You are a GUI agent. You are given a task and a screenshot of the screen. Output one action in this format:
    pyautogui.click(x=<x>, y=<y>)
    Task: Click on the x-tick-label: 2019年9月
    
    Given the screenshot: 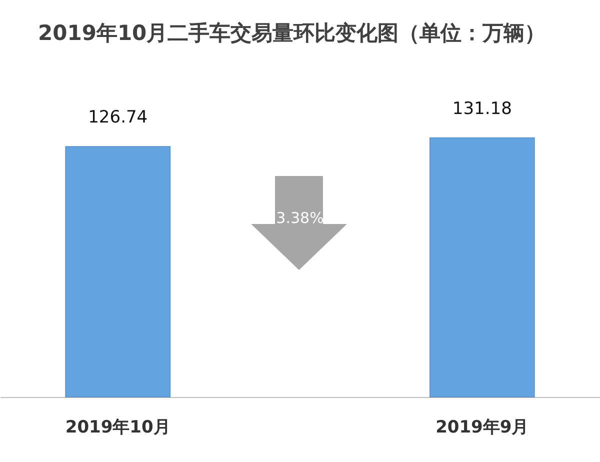 What is the action you would take?
    pyautogui.click(x=482, y=428)
    